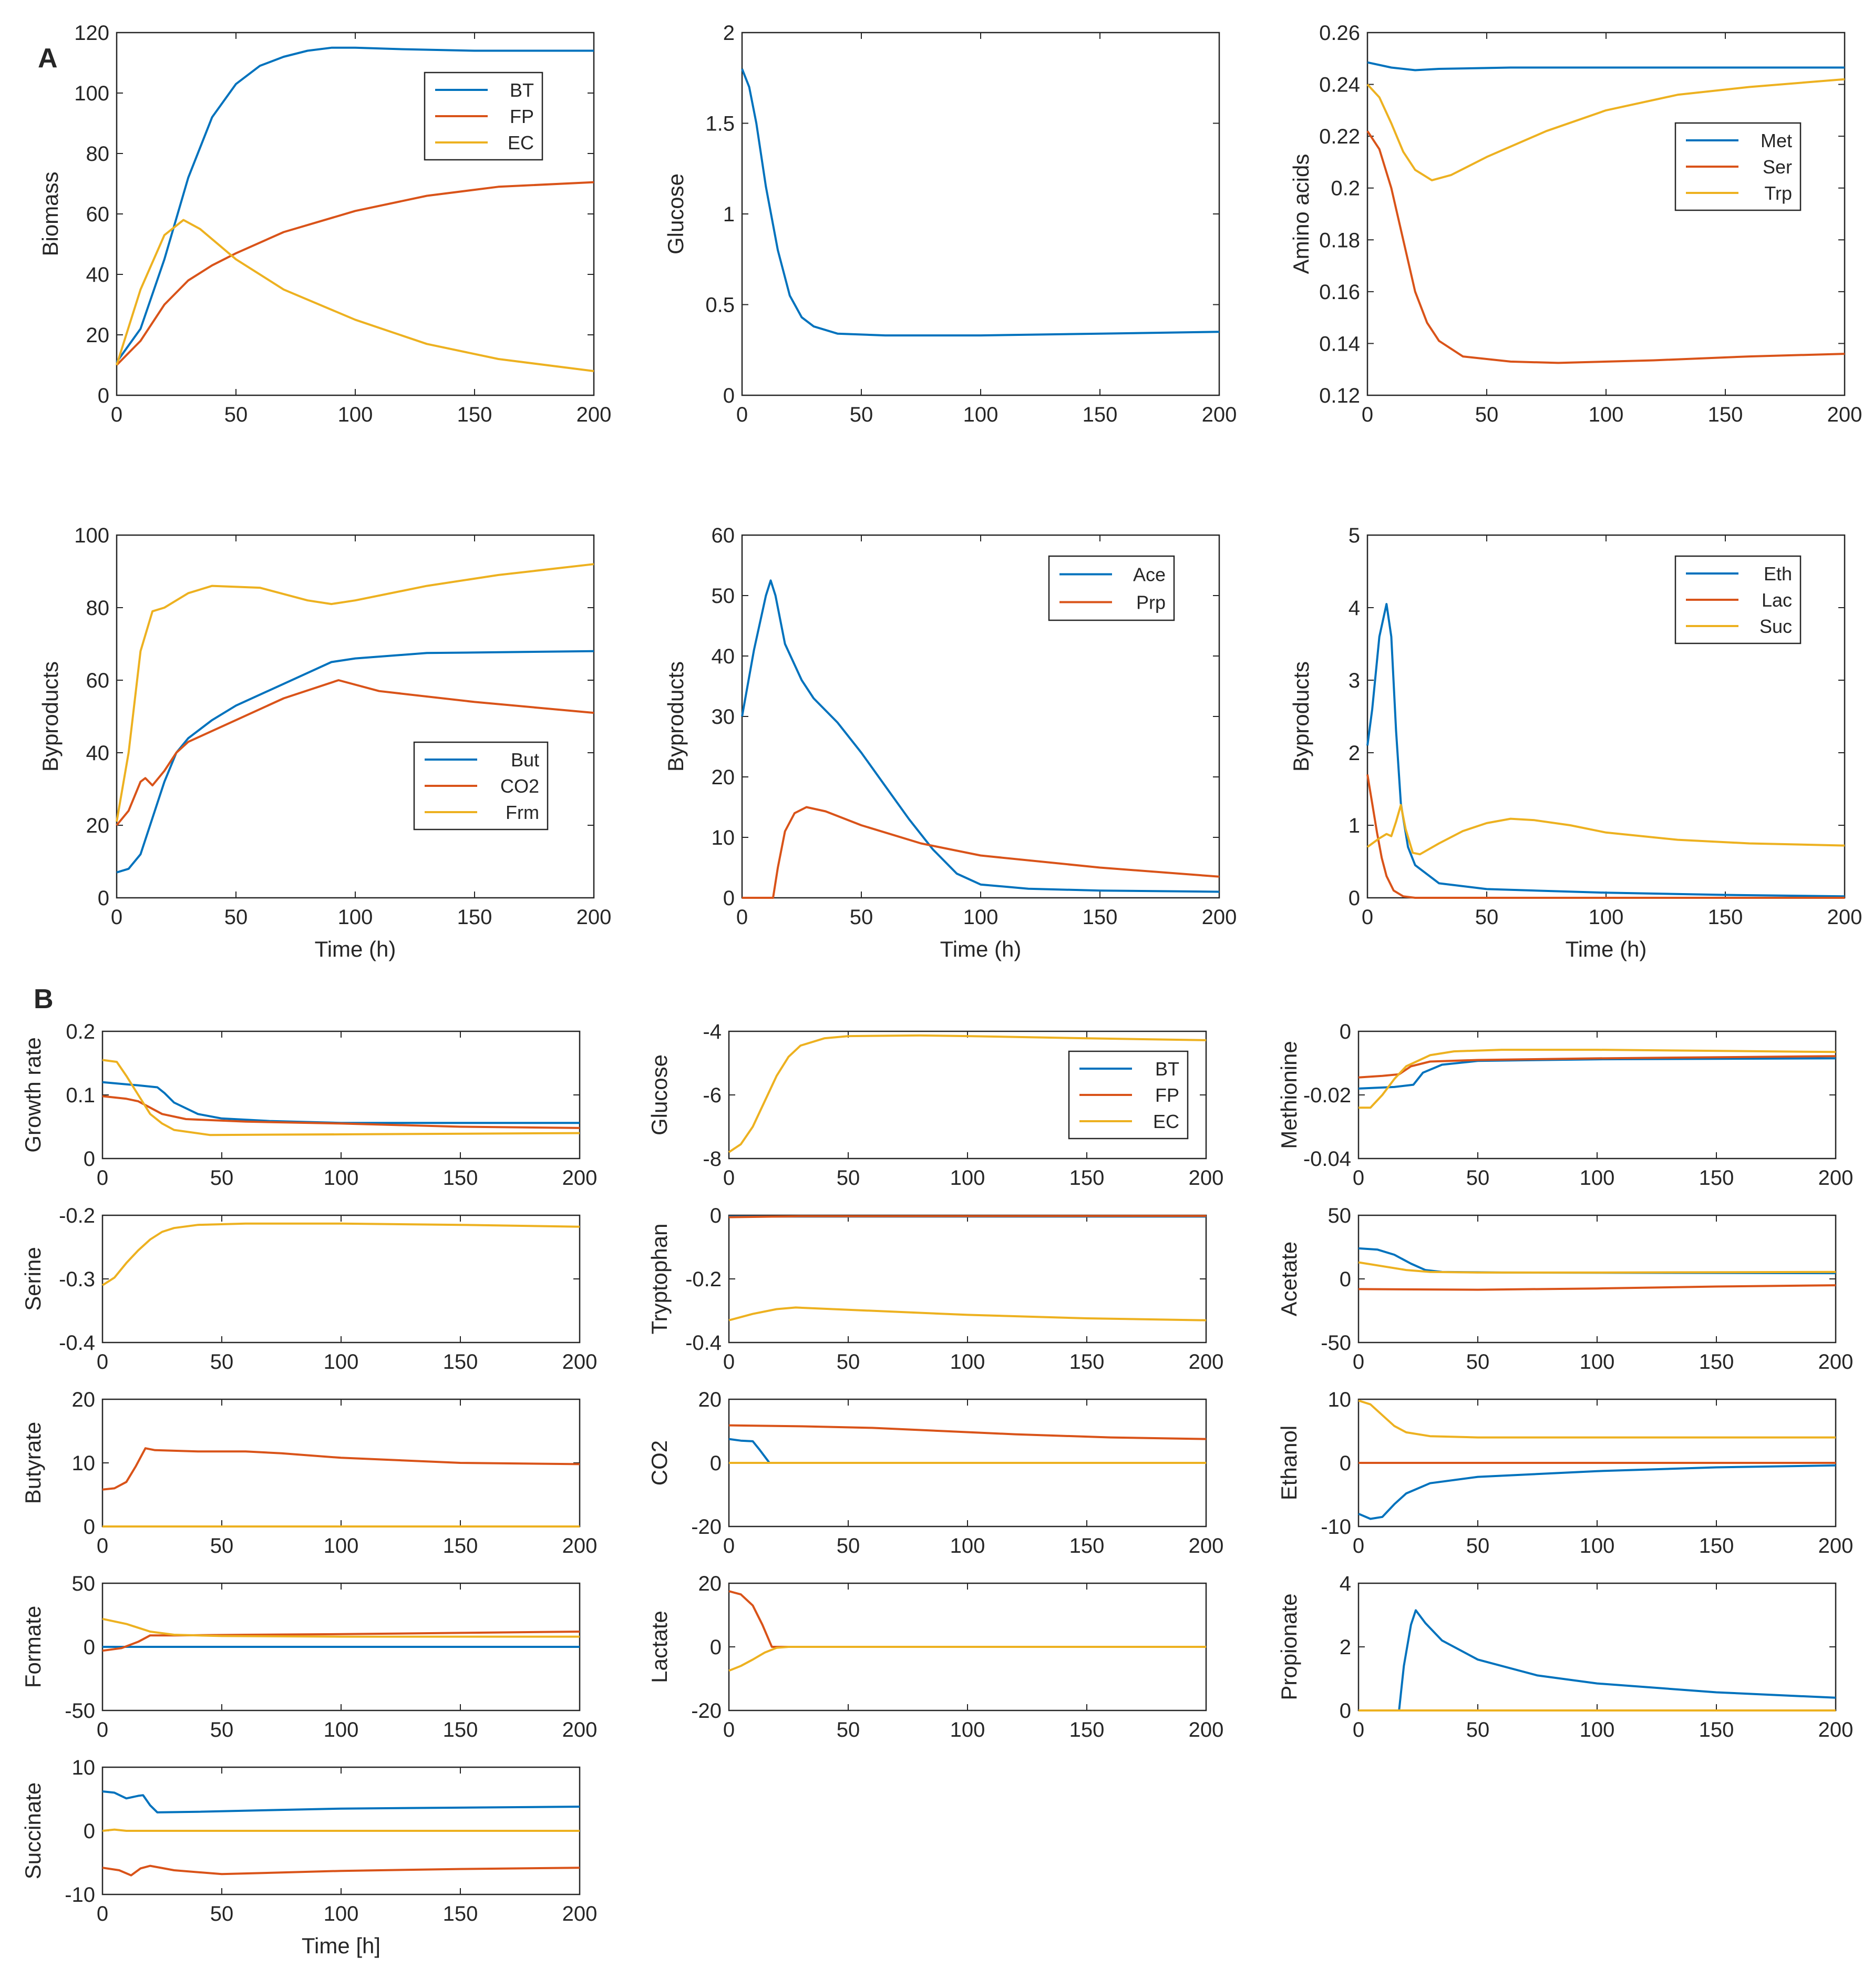 The height and width of the screenshot is (1988, 1873). Describe the element at coordinates (355, 762) in the screenshot. I see `series-line-but` at that location.